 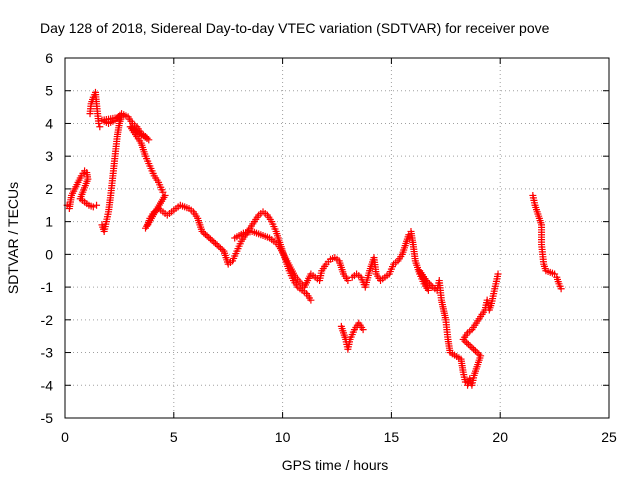 I want to click on y-tick-label: 0, so click(x=49, y=254).